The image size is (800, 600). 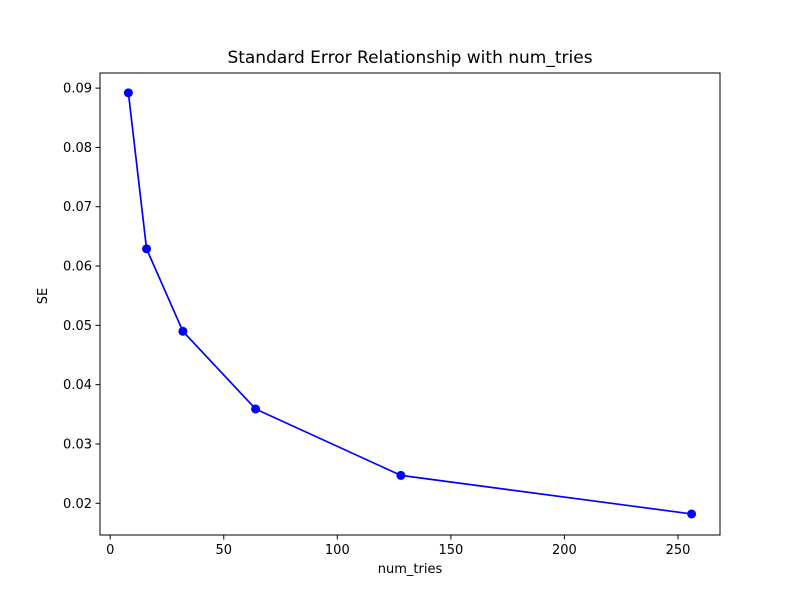 What do you see at coordinates (110, 550) in the screenshot?
I see `x-tick-label: 0` at bounding box center [110, 550].